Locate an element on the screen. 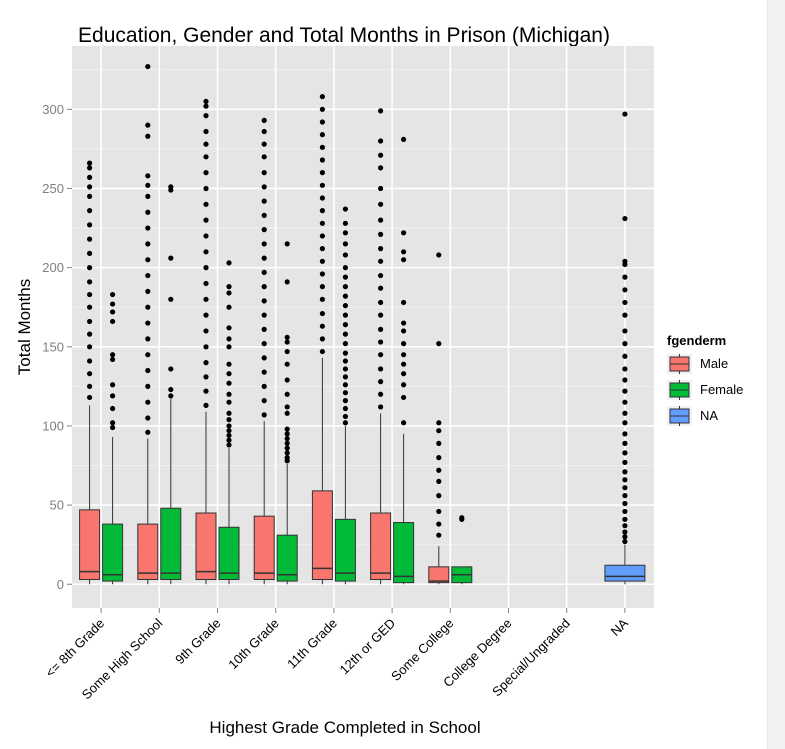 The height and width of the screenshot is (749, 785). x-tick-label: <= 8th Grade is located at coordinates (74, 648).